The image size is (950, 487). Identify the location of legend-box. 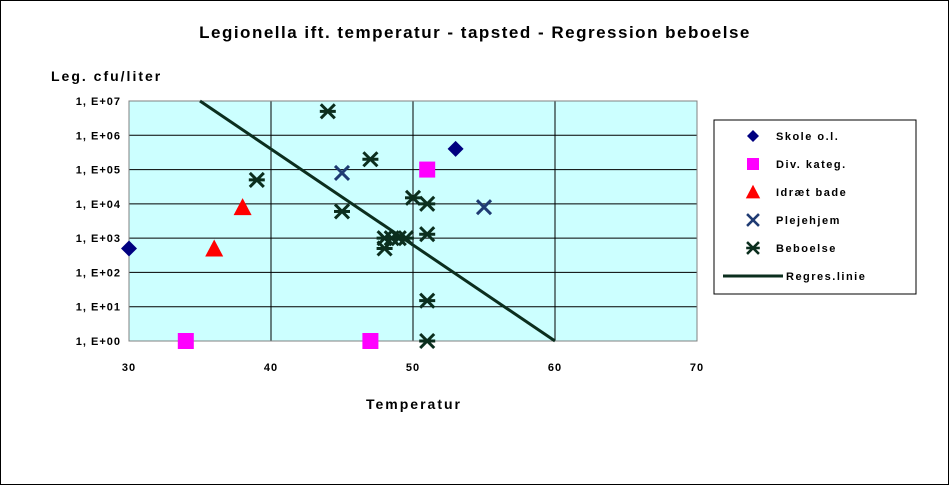
(815, 207).